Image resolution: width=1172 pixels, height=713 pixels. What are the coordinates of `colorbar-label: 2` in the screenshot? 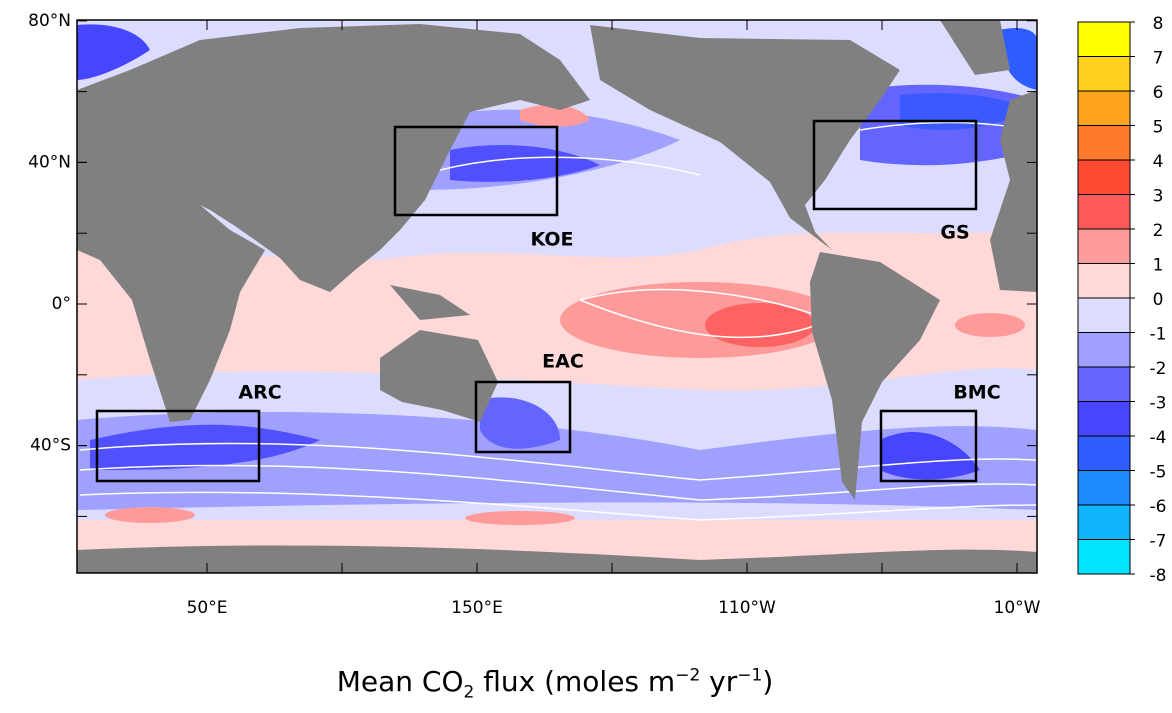 It's located at (1158, 231).